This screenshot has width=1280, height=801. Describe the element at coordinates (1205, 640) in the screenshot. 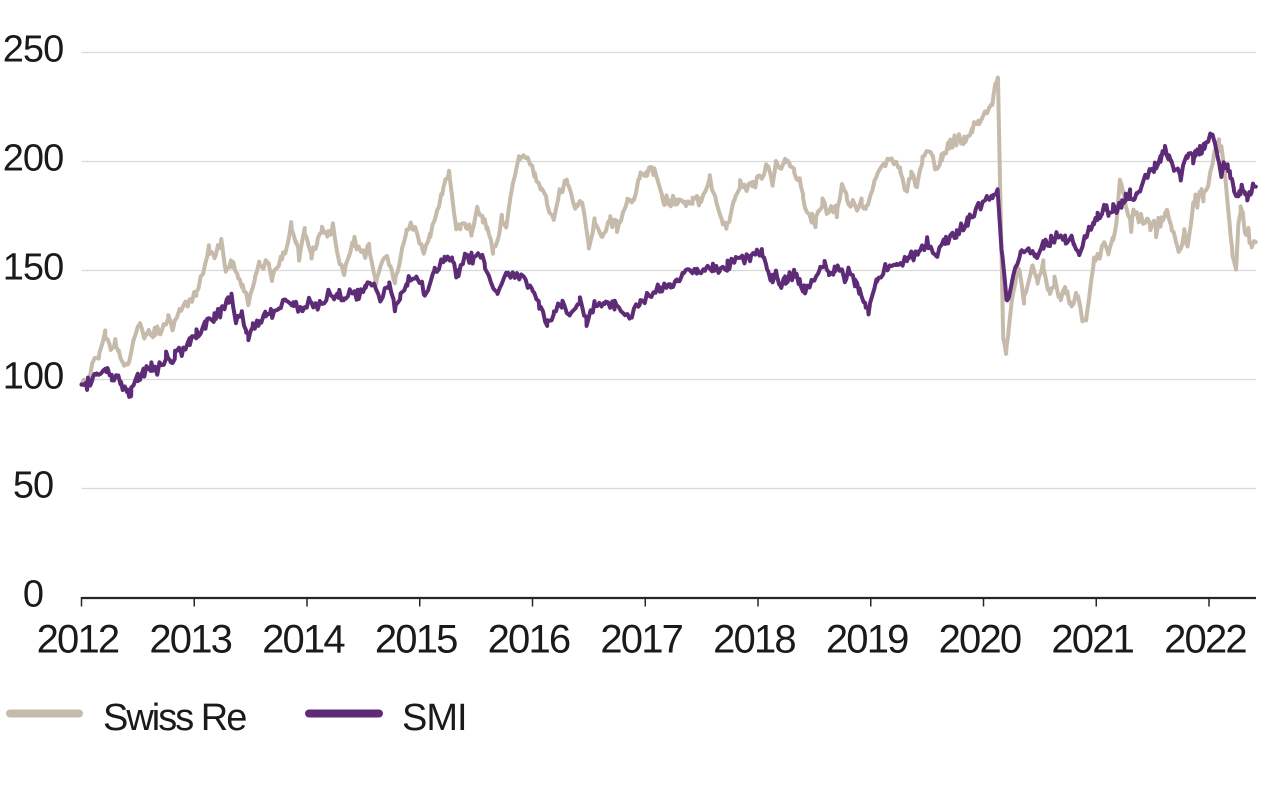

I see `svg-text: 2022` at that location.